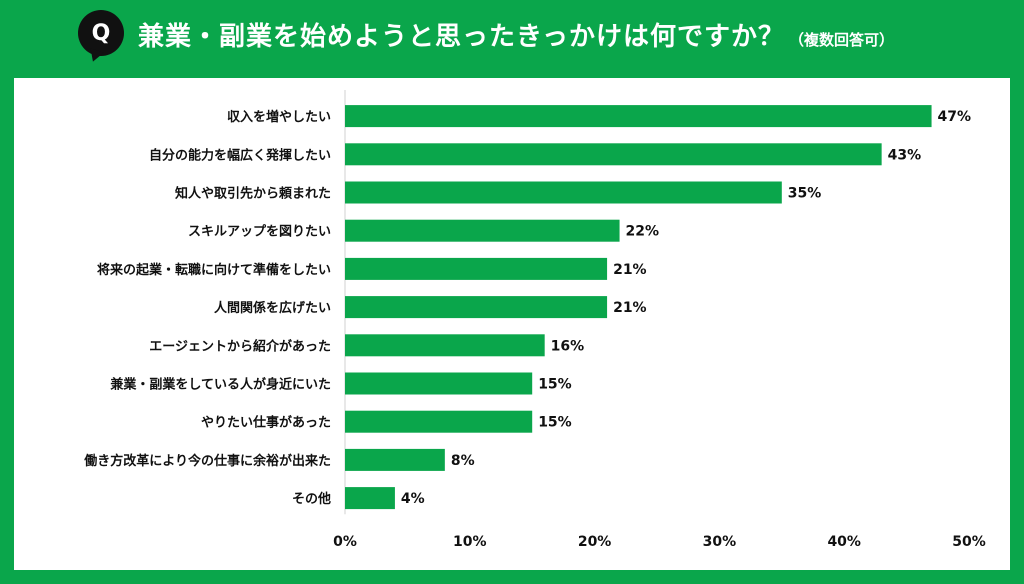 The image size is (1024, 584). Describe the element at coordinates (214, 270) in the screenshot. I see `category-label: 将来の起業・転職に向けて準備をしたい` at that location.